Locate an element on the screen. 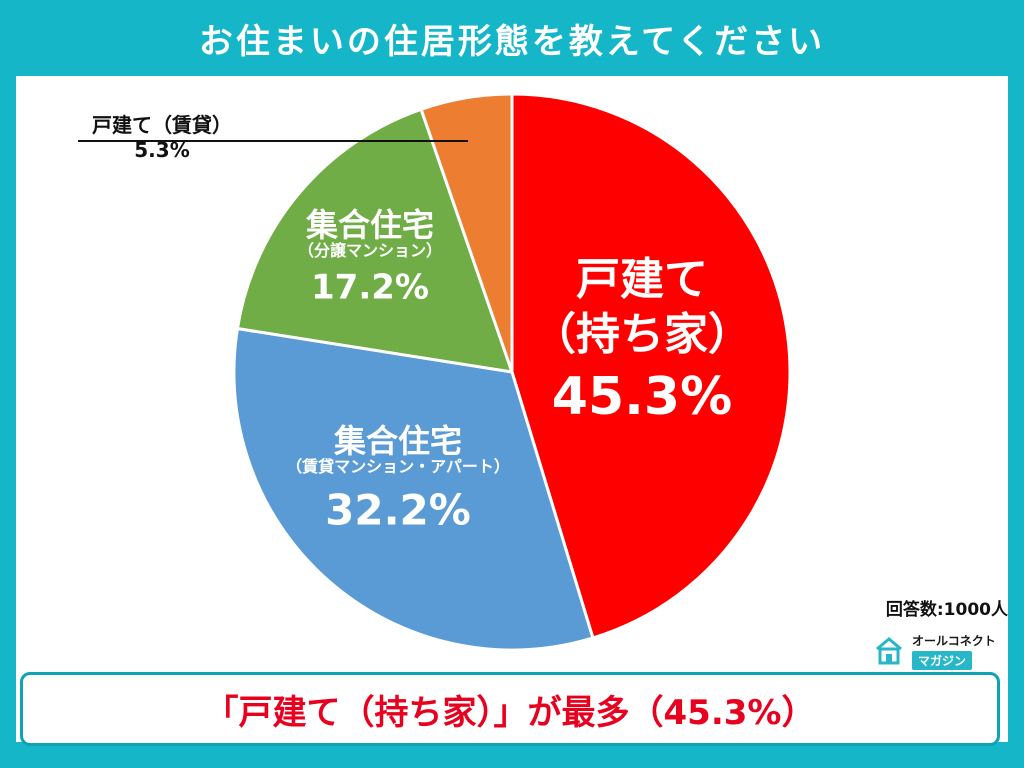 This screenshot has width=1024, height=768. title-bar: お住まいの住居形態を教えてください is located at coordinates (512, 38).